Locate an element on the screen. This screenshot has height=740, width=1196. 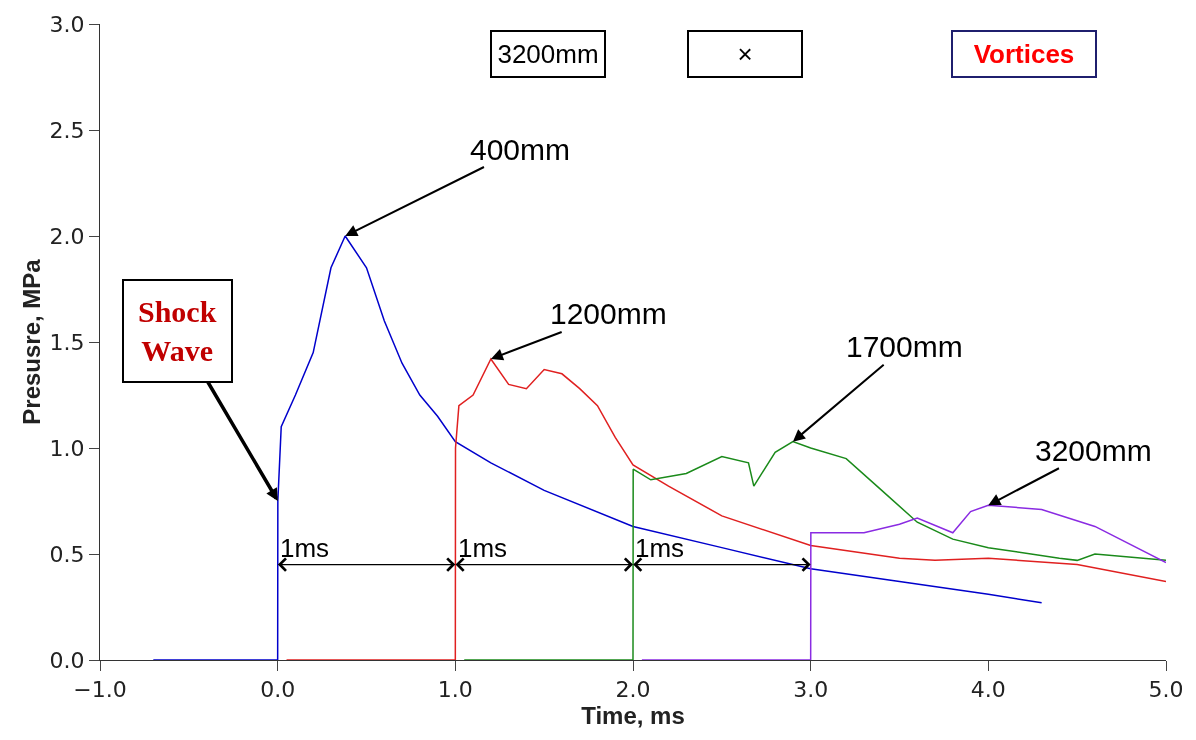
x-tick-label: −1.0 is located at coordinates (100, 690).